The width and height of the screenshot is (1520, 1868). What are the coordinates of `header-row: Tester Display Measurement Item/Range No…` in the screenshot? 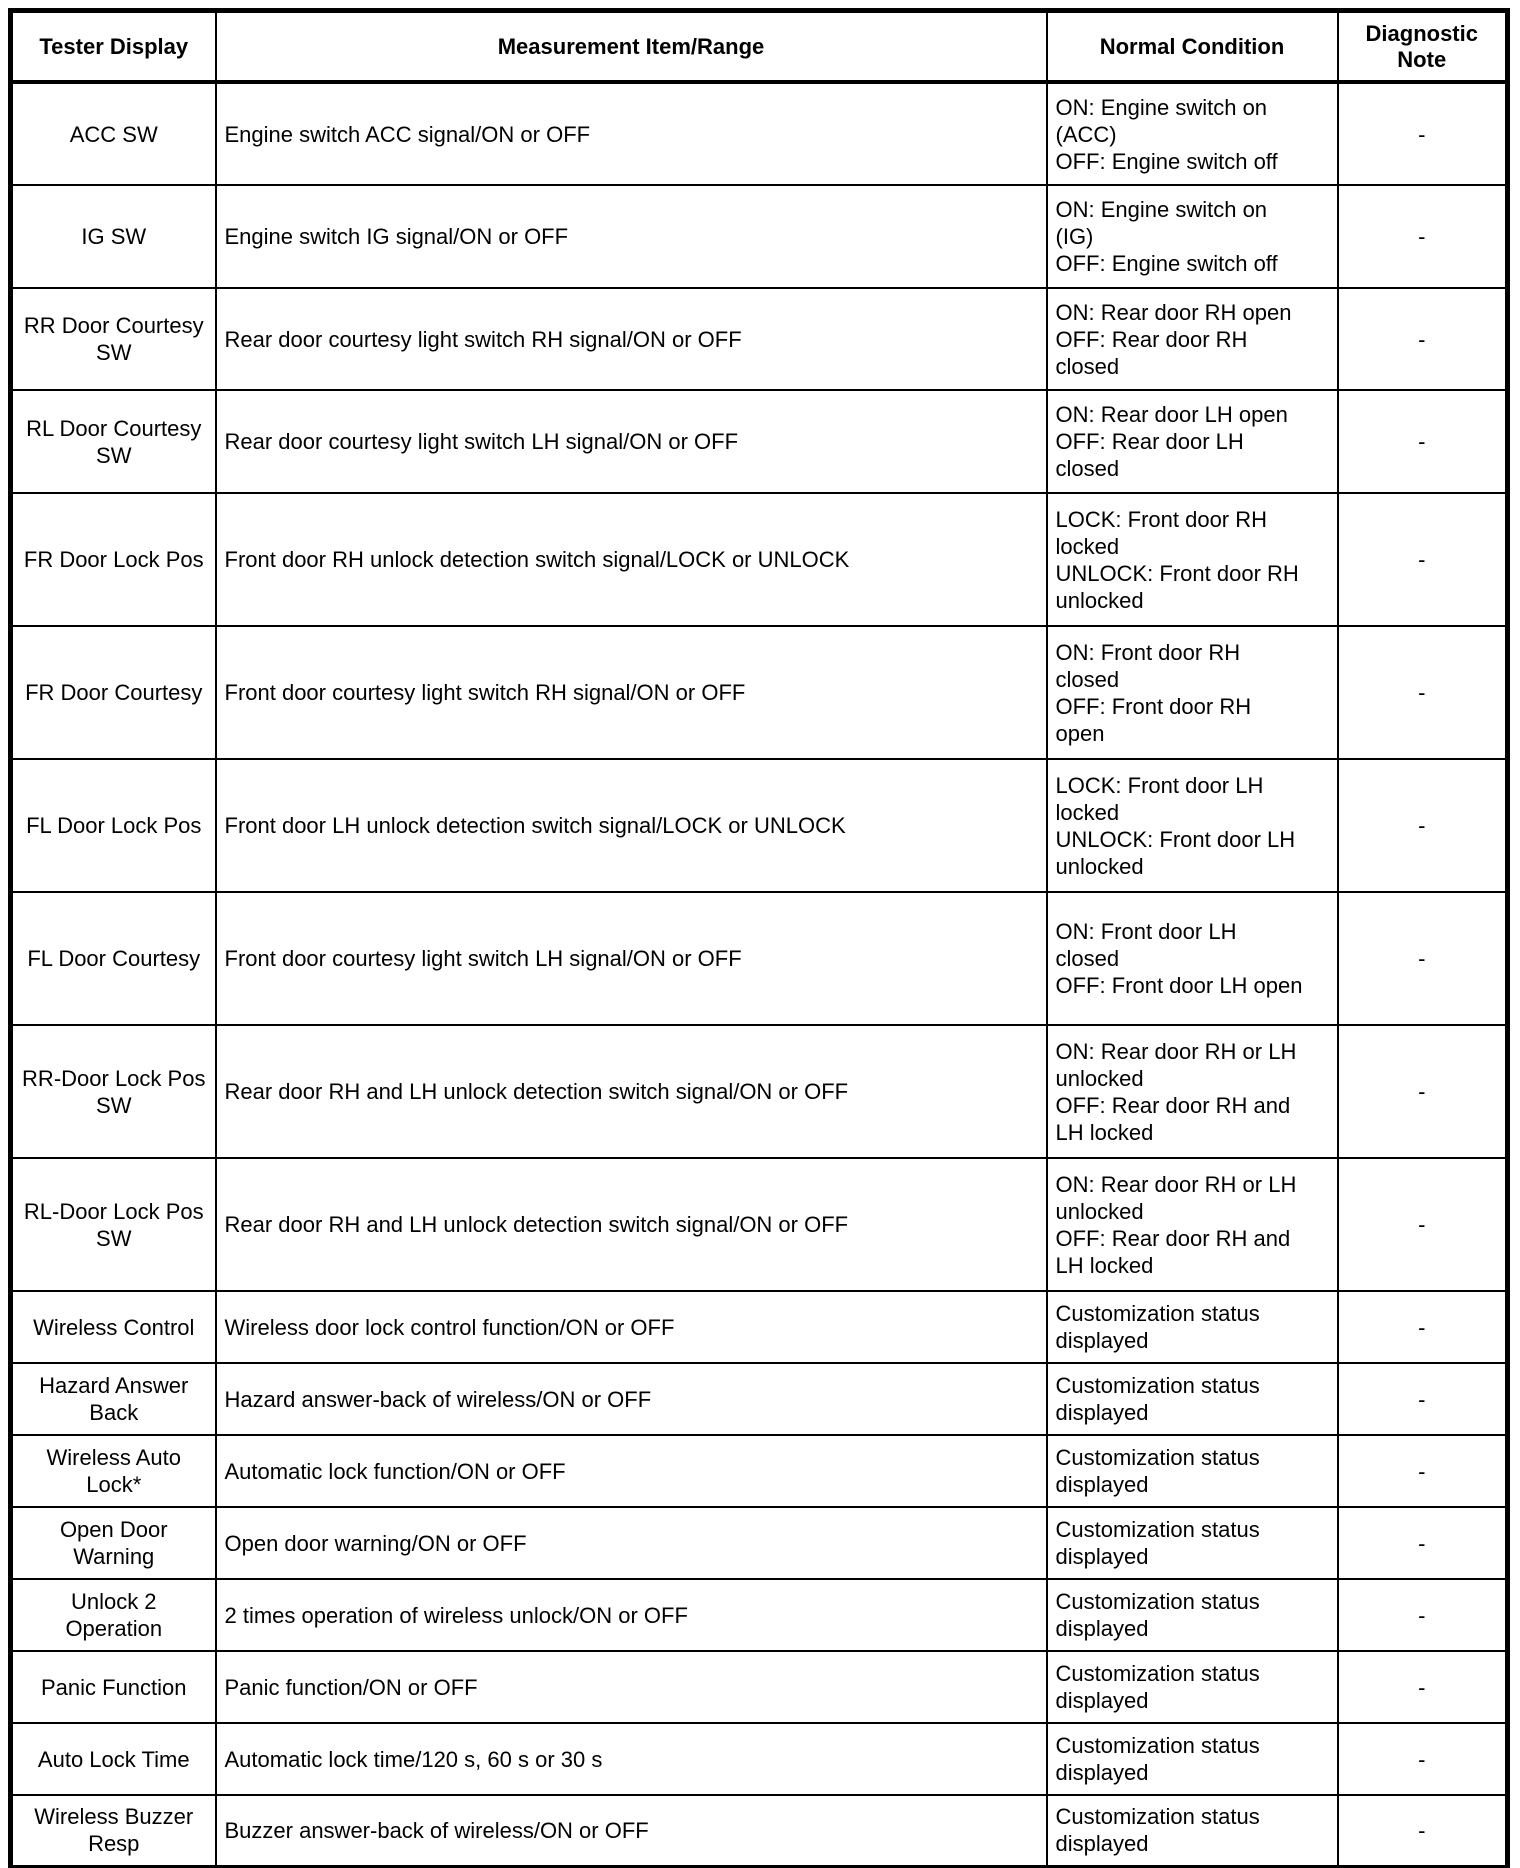 It's located at (759, 46).